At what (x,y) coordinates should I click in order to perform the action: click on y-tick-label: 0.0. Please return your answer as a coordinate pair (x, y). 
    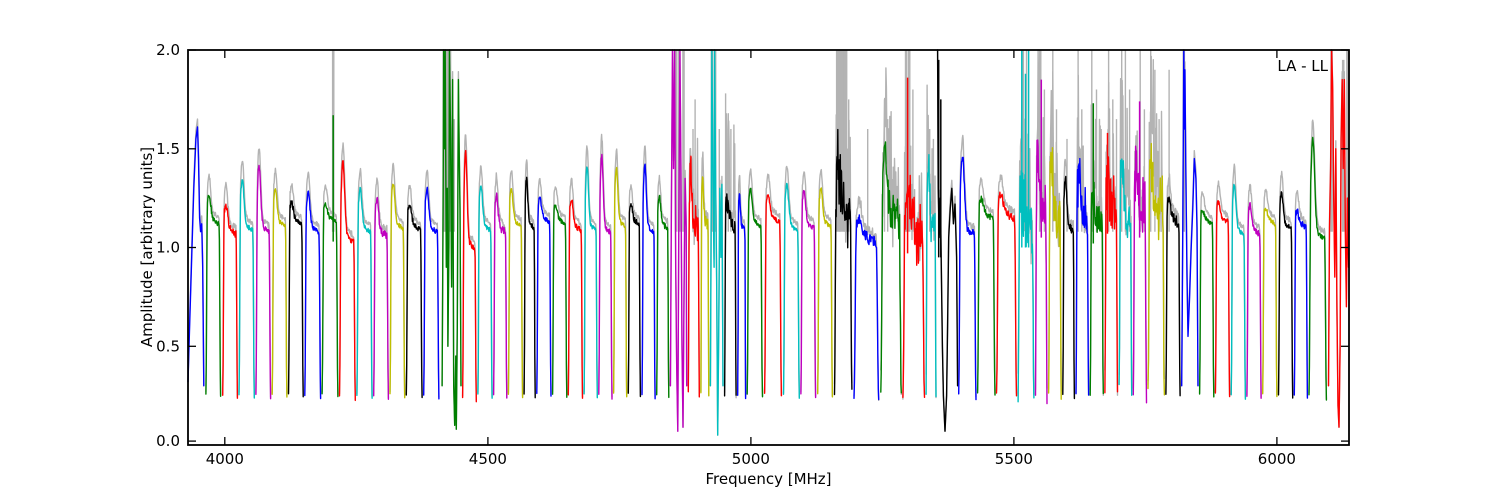
    Looking at the image, I should click on (168, 441).